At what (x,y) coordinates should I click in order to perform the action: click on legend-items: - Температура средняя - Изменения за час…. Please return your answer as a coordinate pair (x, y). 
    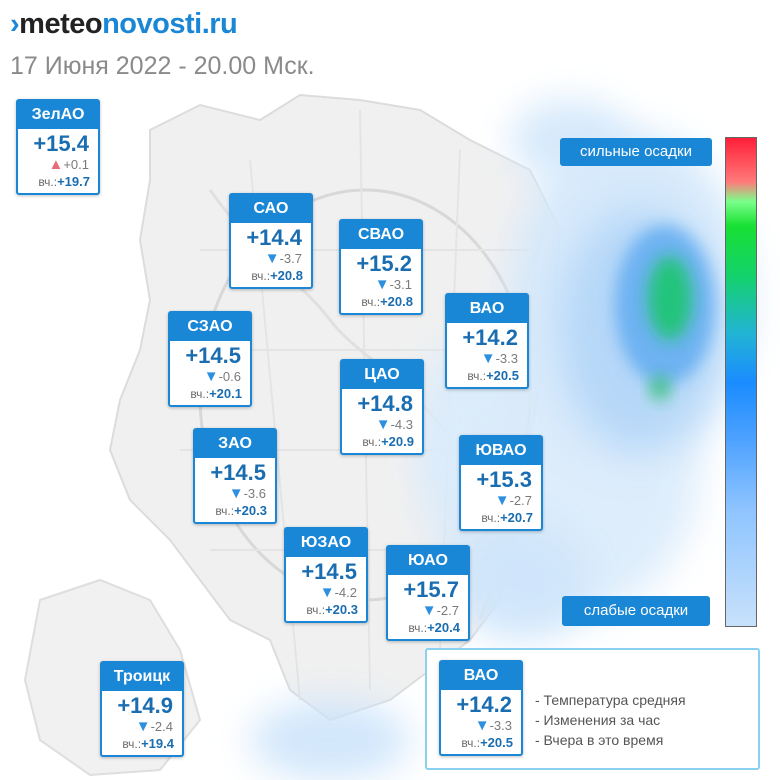
    Looking at the image, I should click on (610, 720).